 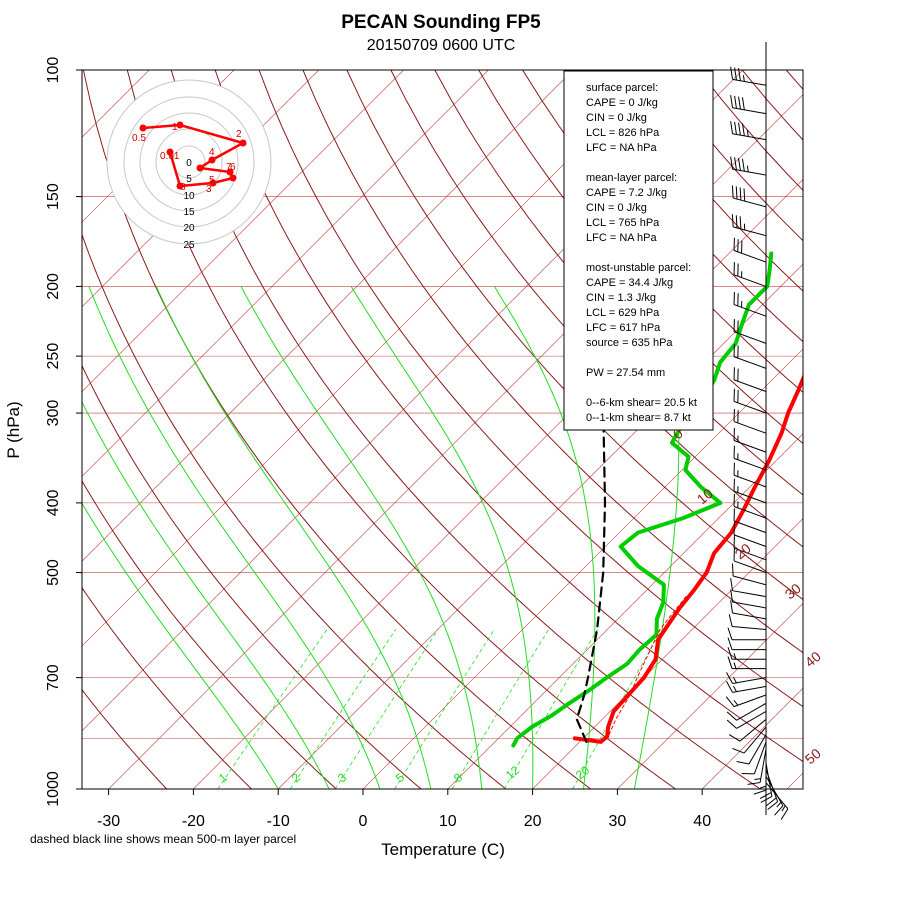 What do you see at coordinates (212, 180) in the screenshot?
I see `hodograph-point-label: 5` at bounding box center [212, 180].